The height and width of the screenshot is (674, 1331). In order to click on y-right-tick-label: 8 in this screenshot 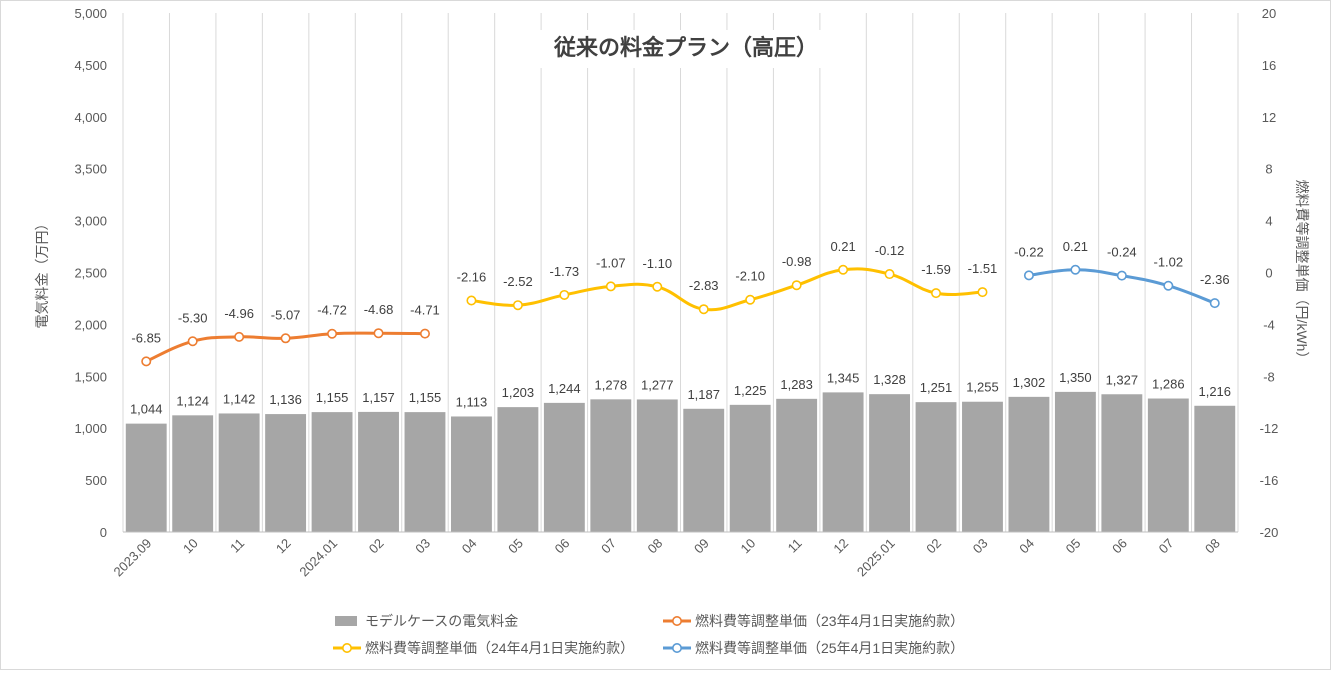, I will do `click(1268, 169)`.